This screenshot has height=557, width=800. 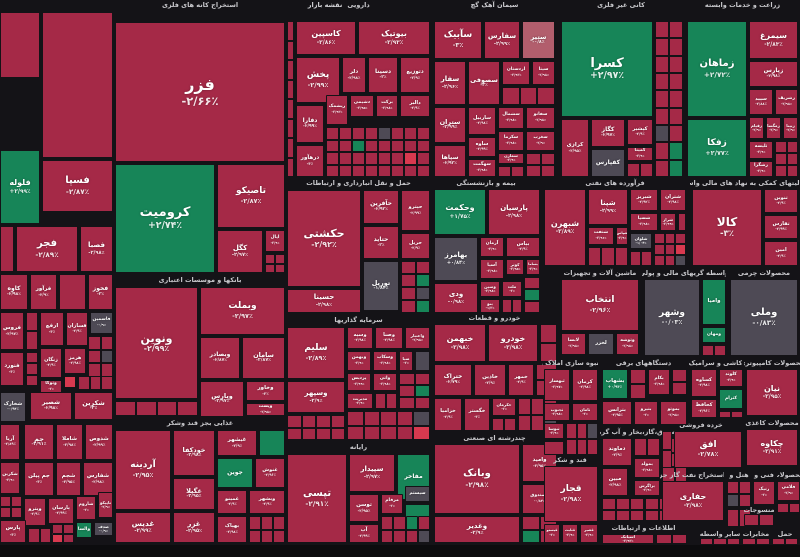 I want to click on stock-tile: ختراک -۲/۷۹٪, so click(x=453, y=380).